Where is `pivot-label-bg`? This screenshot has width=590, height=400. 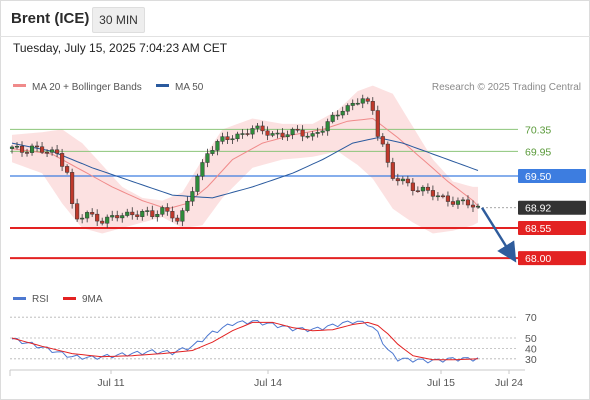
pivot-label-bg is located at coordinates (552, 175).